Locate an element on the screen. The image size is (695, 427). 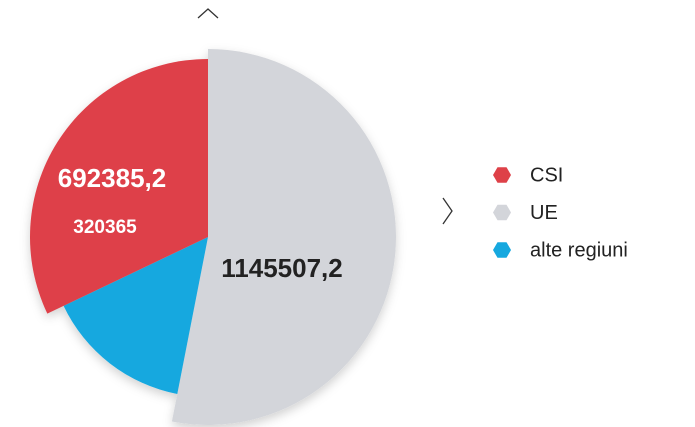
pie-slice is located at coordinates (136, 316).